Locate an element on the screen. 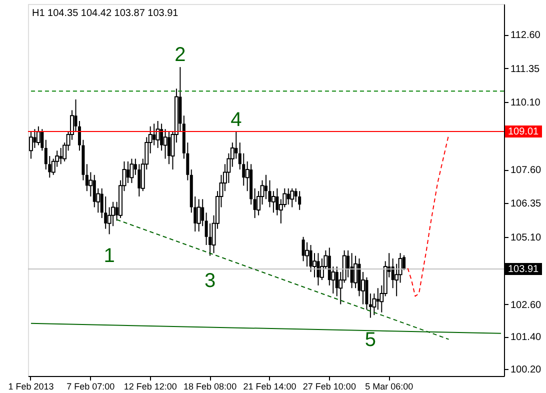  y-tick-label: 110.10 is located at coordinates (525, 103).